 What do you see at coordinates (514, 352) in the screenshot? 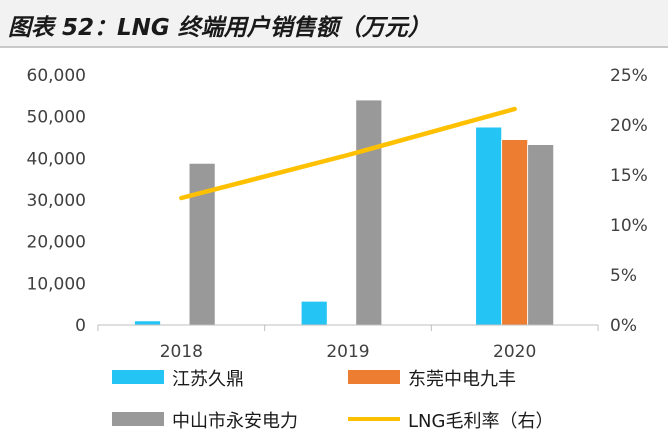
I see `x-tick-label: 2020` at bounding box center [514, 352].